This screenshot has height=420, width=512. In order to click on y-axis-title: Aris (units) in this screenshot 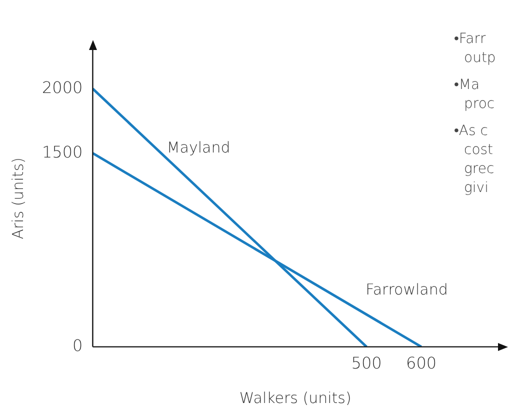, I will do `click(17, 199)`.